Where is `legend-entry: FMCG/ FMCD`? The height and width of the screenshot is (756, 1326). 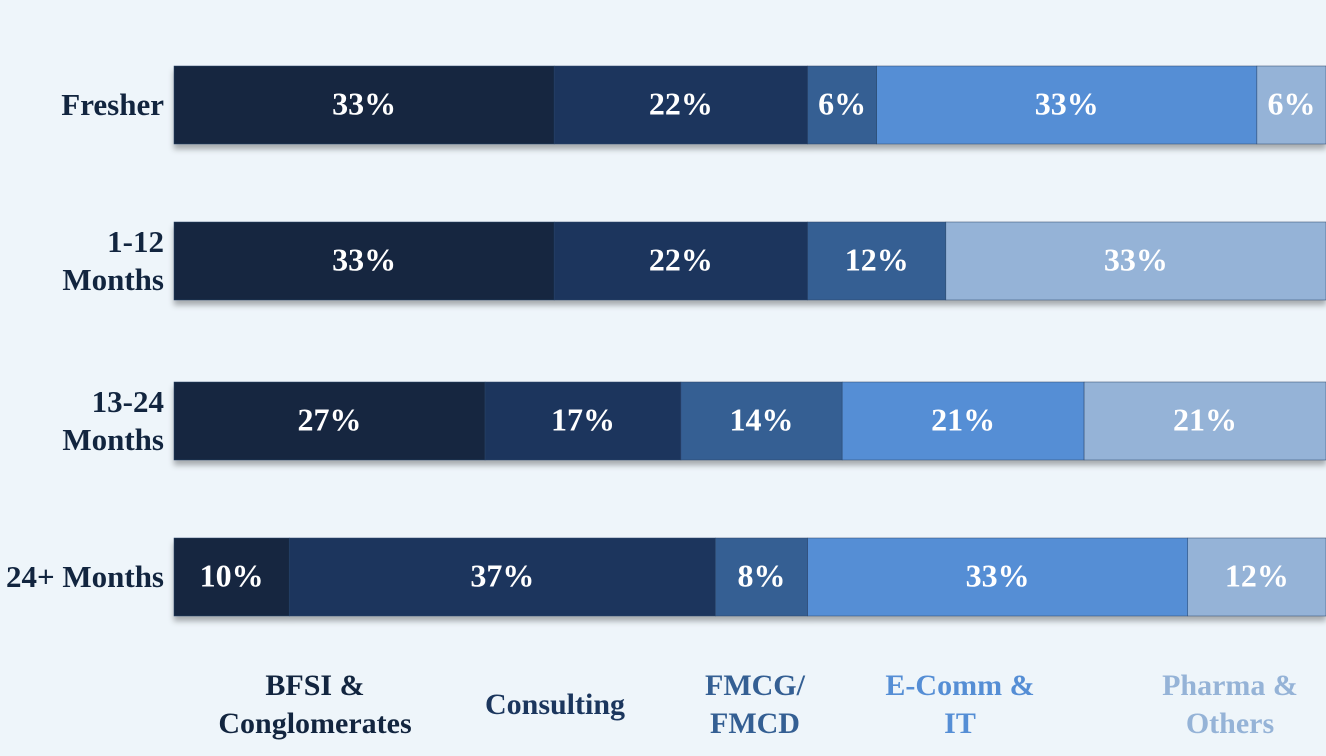 legend-entry: FMCG/ FMCD is located at coordinates (755, 704).